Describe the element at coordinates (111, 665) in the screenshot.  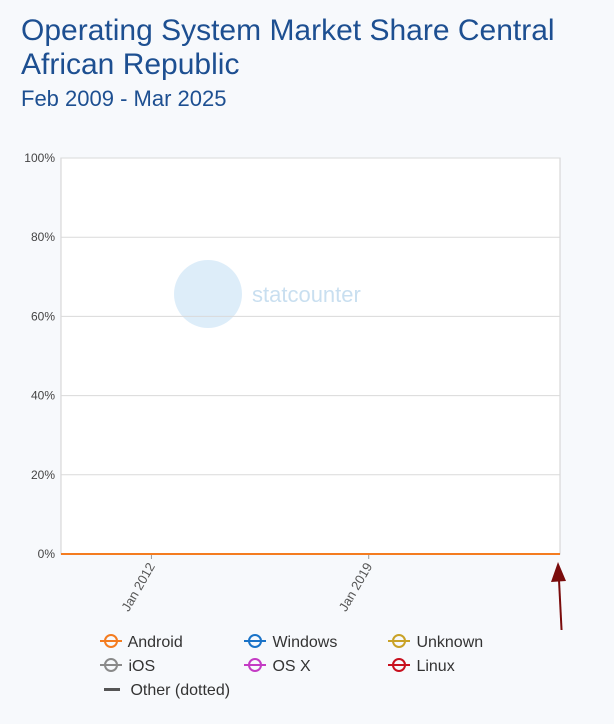
I see `legend-marker-ios` at that location.